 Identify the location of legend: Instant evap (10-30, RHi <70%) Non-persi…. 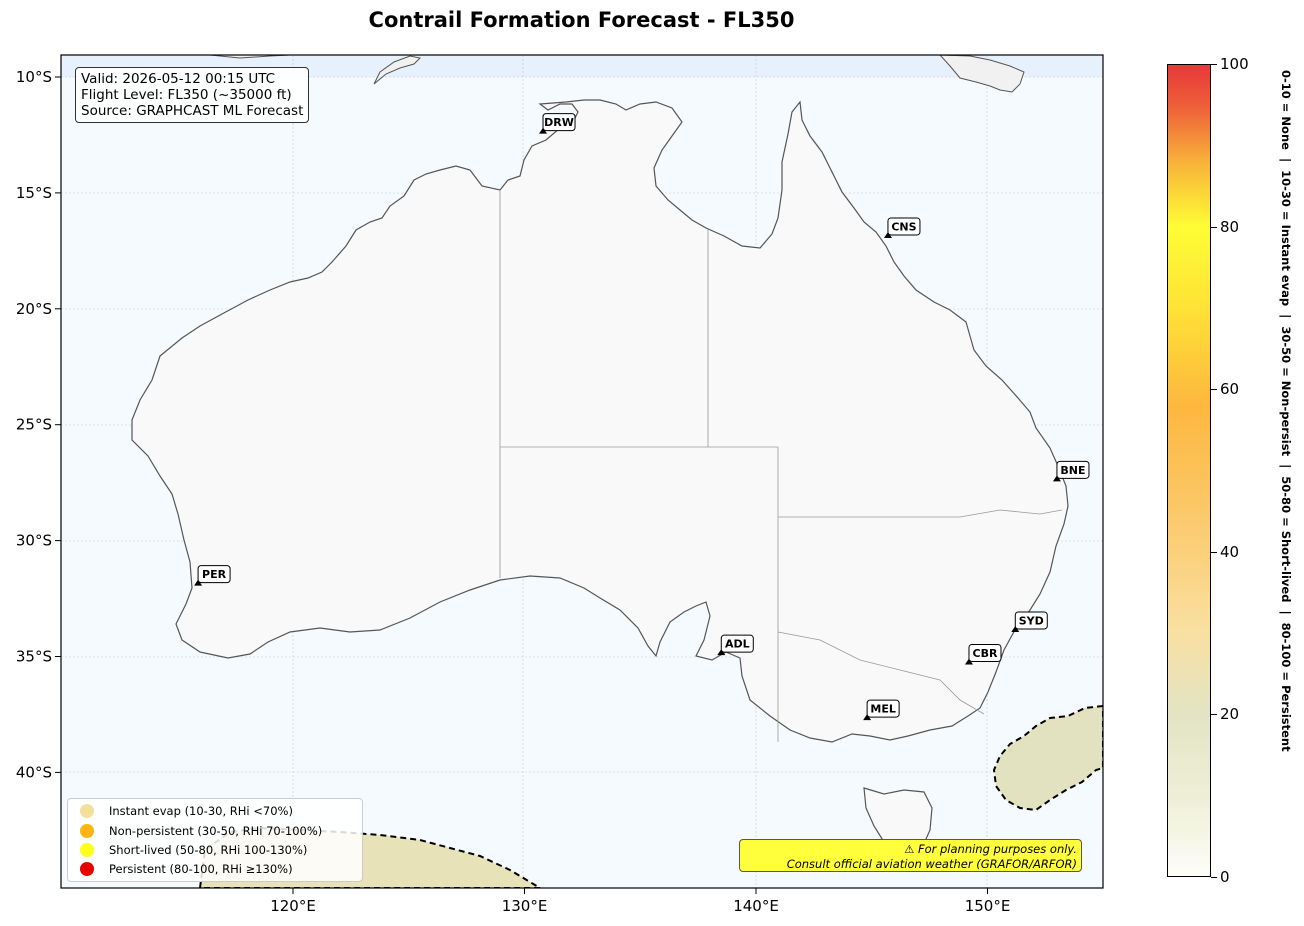
(215, 840).